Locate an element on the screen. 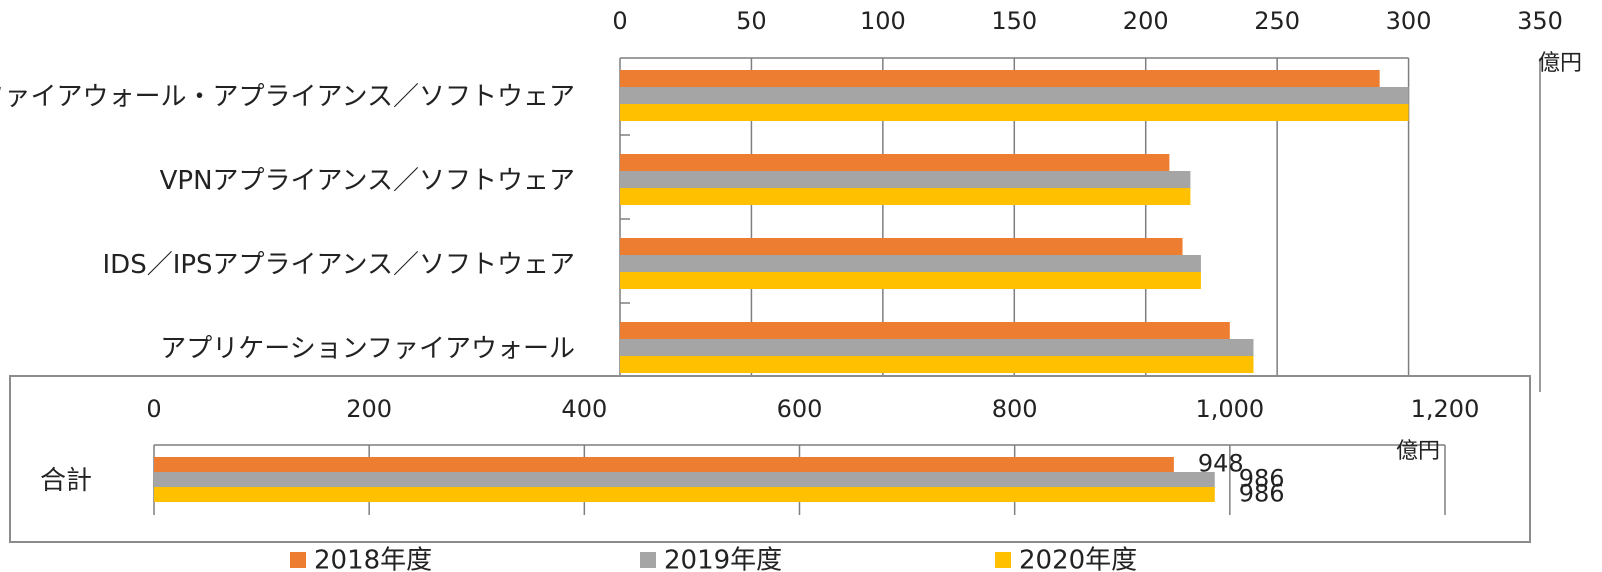  top-x-tick-label: 300 is located at coordinates (1409, 21).